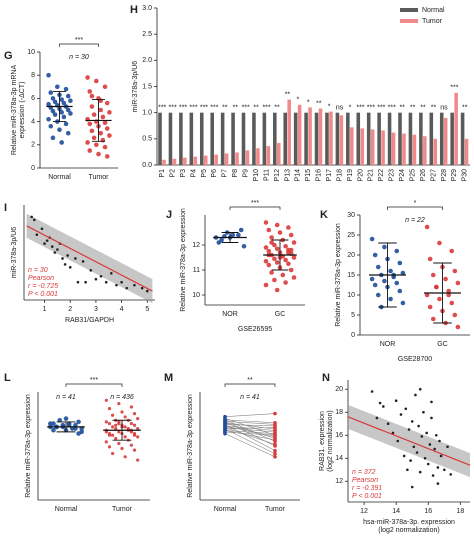  I want to click on panel-letter: M, so click(168, 378).